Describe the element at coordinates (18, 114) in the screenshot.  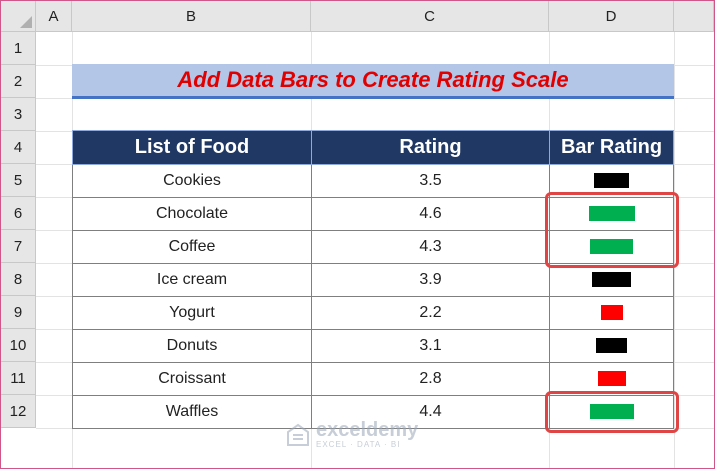
I see `row-header-3: 3` at that location.